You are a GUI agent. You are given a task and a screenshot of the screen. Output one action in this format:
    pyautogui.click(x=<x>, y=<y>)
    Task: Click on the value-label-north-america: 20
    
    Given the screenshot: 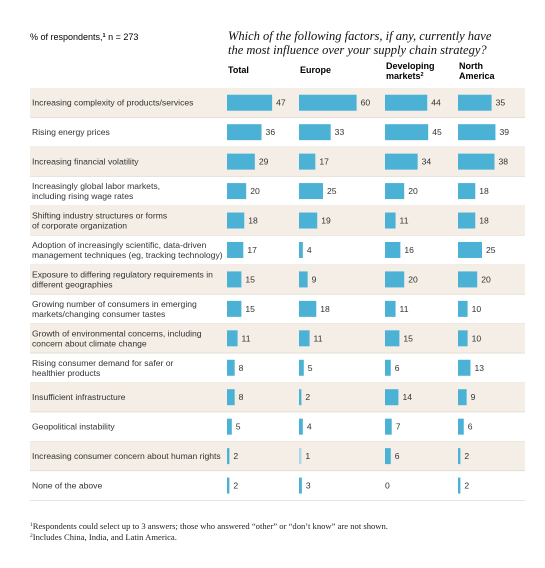 What is the action you would take?
    pyautogui.click(x=486, y=279)
    